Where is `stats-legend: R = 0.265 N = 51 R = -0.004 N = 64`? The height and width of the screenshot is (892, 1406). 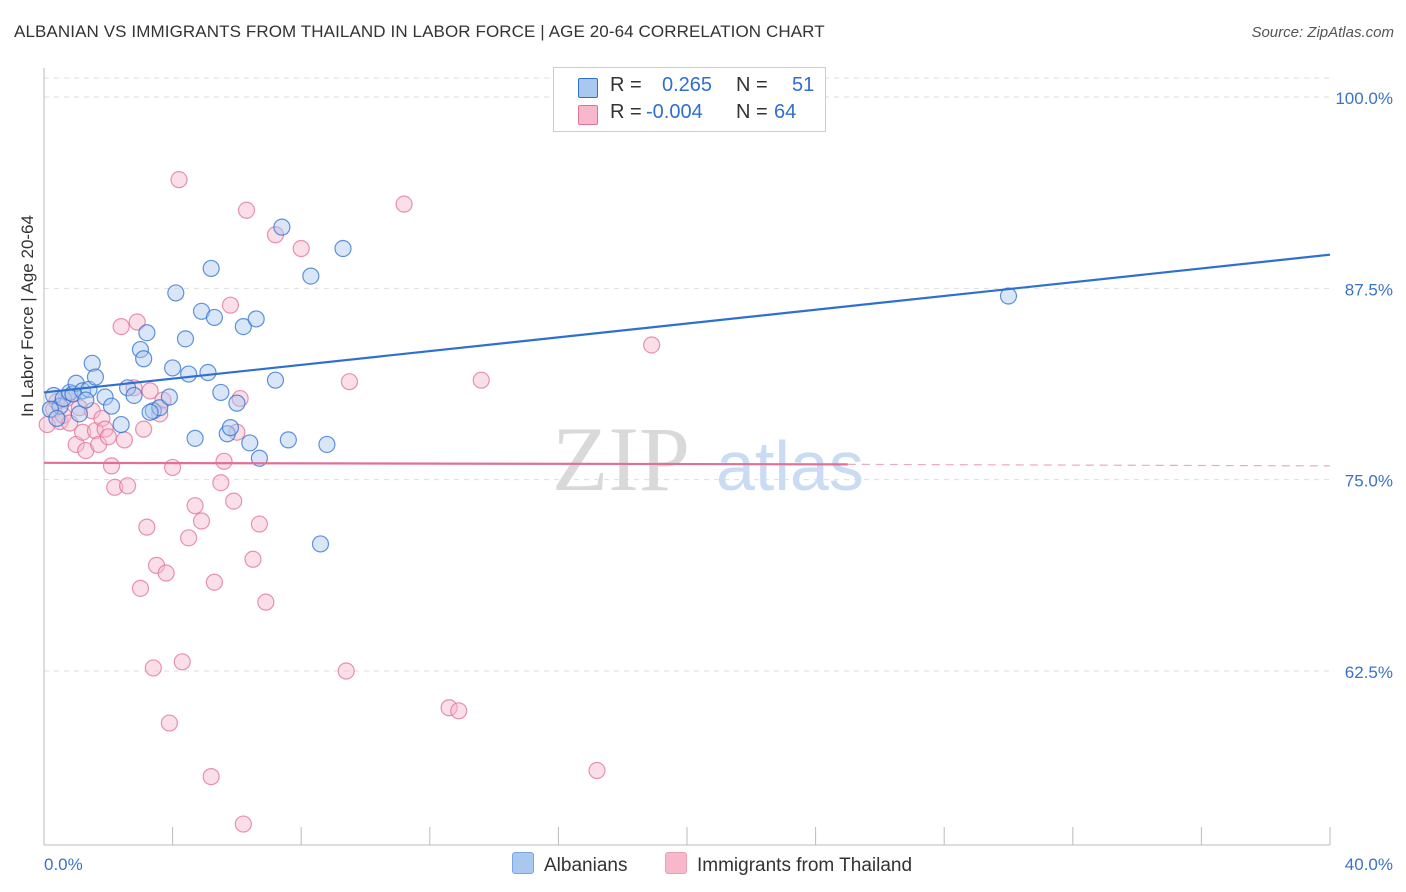 stats-legend: R = 0.265 N = 51 R = -0.004 N = 64 is located at coordinates (689, 99).